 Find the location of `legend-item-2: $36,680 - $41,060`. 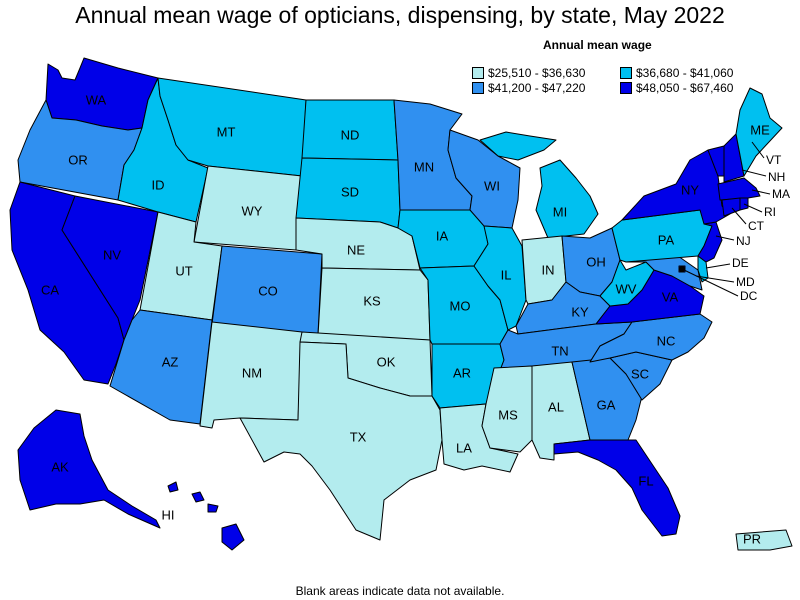

legend-item-2: $36,680 - $41,060 is located at coordinates (676, 73).